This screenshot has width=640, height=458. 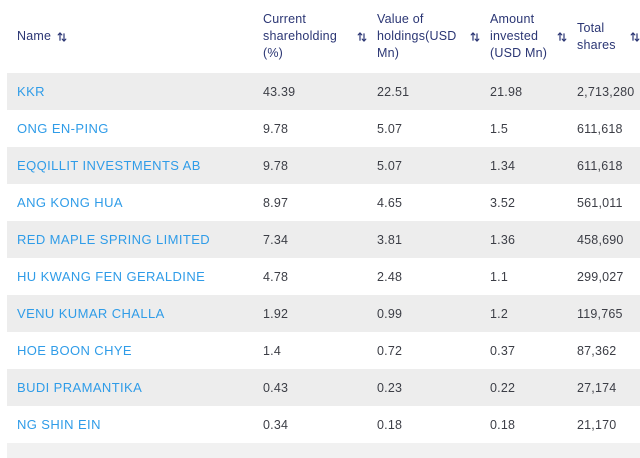 I want to click on cell-value-of-holdings: 0.18, so click(x=390, y=424).